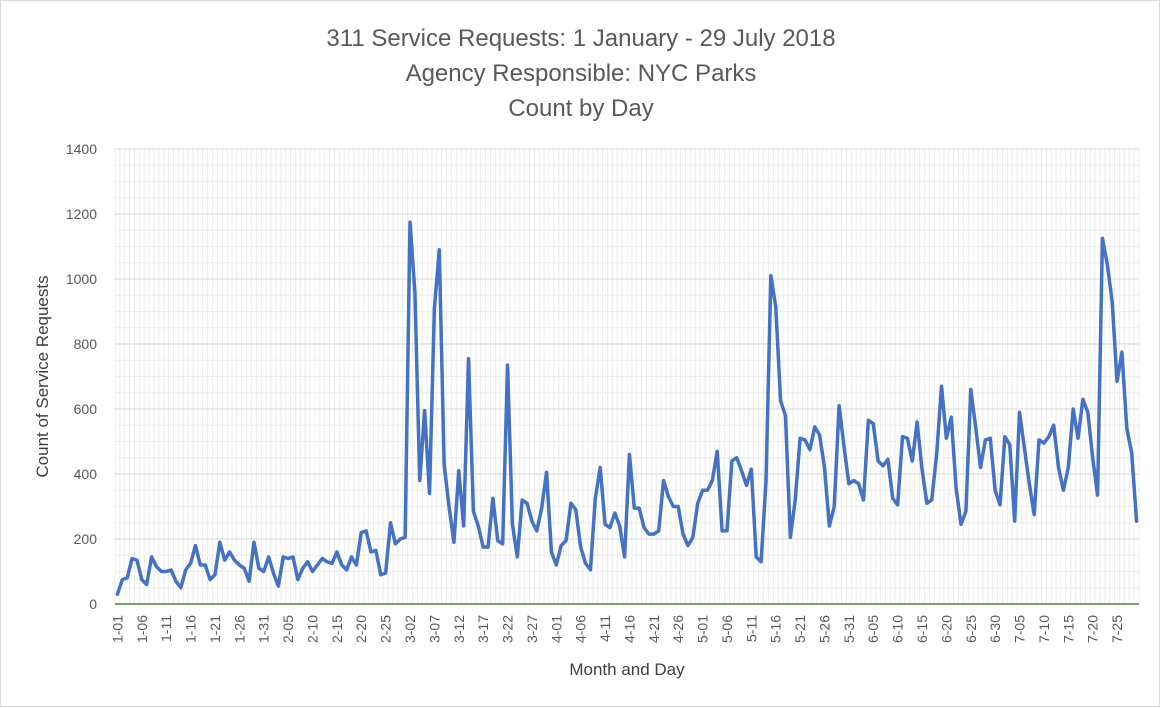  I want to click on x-tick-label: 6-25, so click(971, 629).